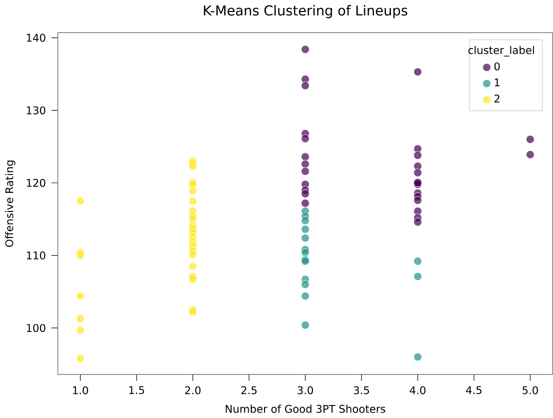  Describe the element at coordinates (36, 255) in the screenshot. I see `y-tick-label: 110` at that location.